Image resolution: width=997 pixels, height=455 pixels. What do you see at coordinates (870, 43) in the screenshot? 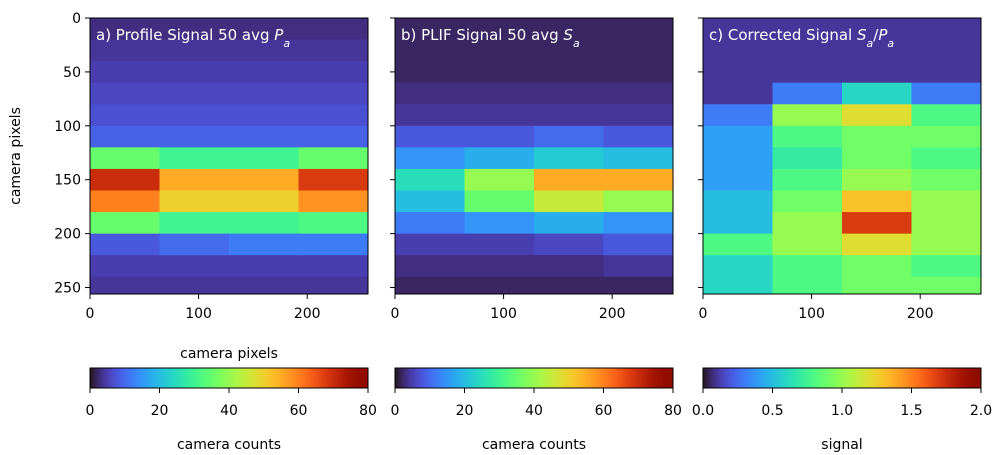
I see `title-part: a` at bounding box center [870, 43].